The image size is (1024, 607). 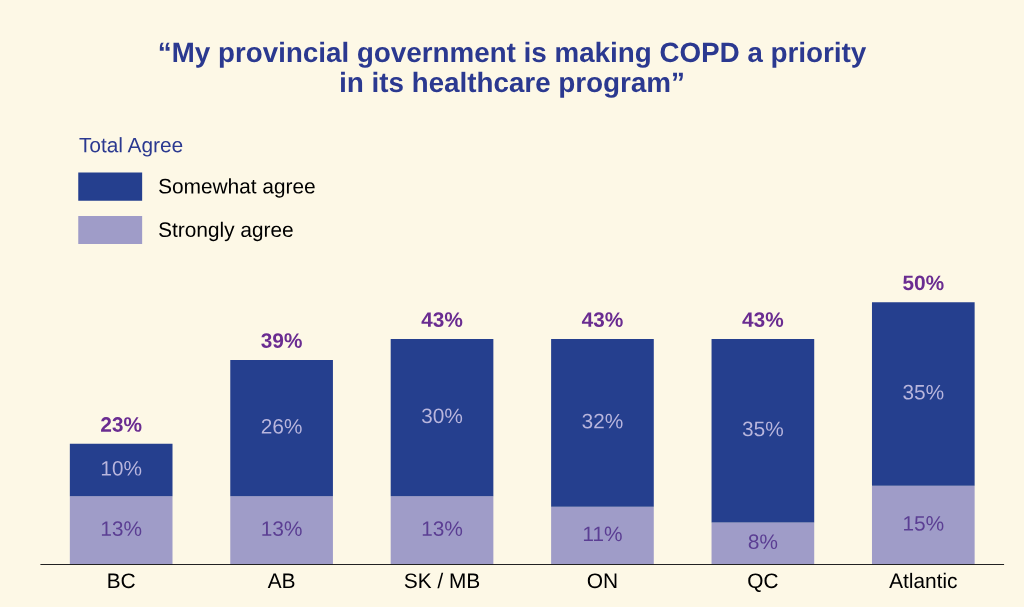 I want to click on data-label: 32%, so click(x=602, y=421).